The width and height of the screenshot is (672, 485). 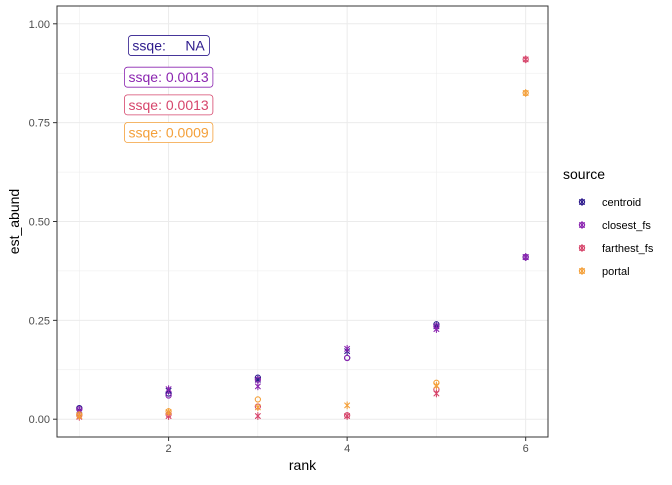 I want to click on legend-label: farthest_fs, so click(x=628, y=249).